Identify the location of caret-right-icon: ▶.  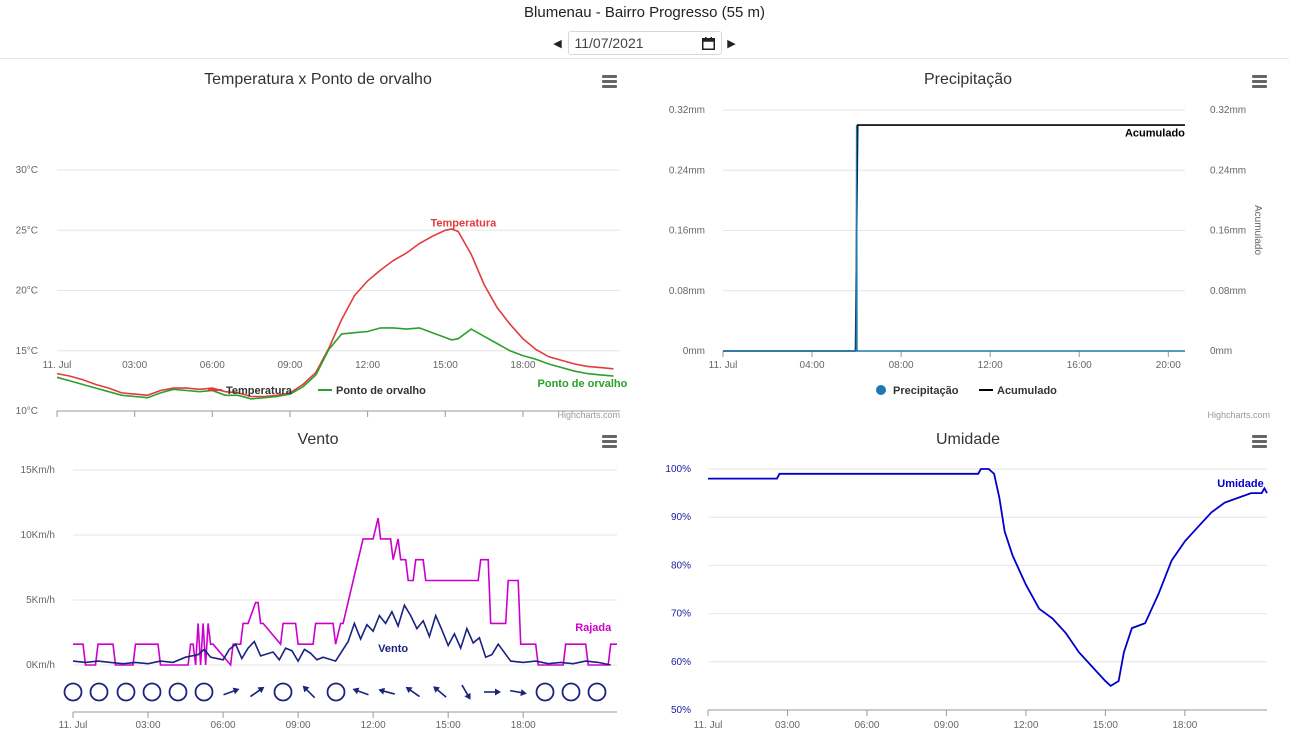
(731, 43).